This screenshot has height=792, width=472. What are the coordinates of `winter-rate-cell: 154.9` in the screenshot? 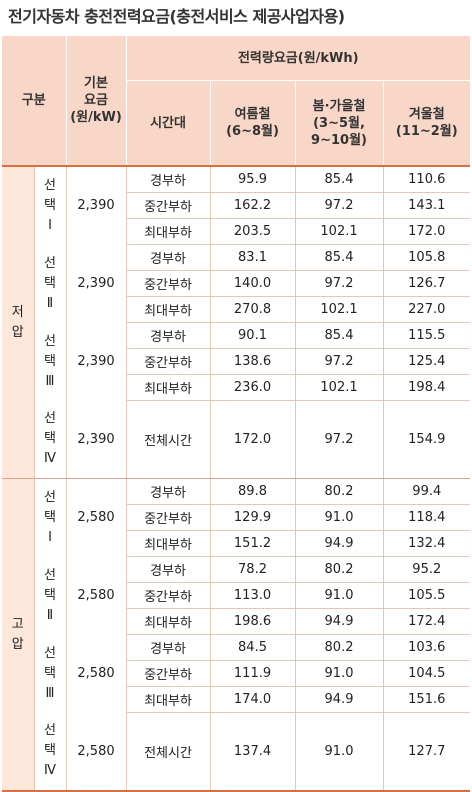 It's located at (427, 439).